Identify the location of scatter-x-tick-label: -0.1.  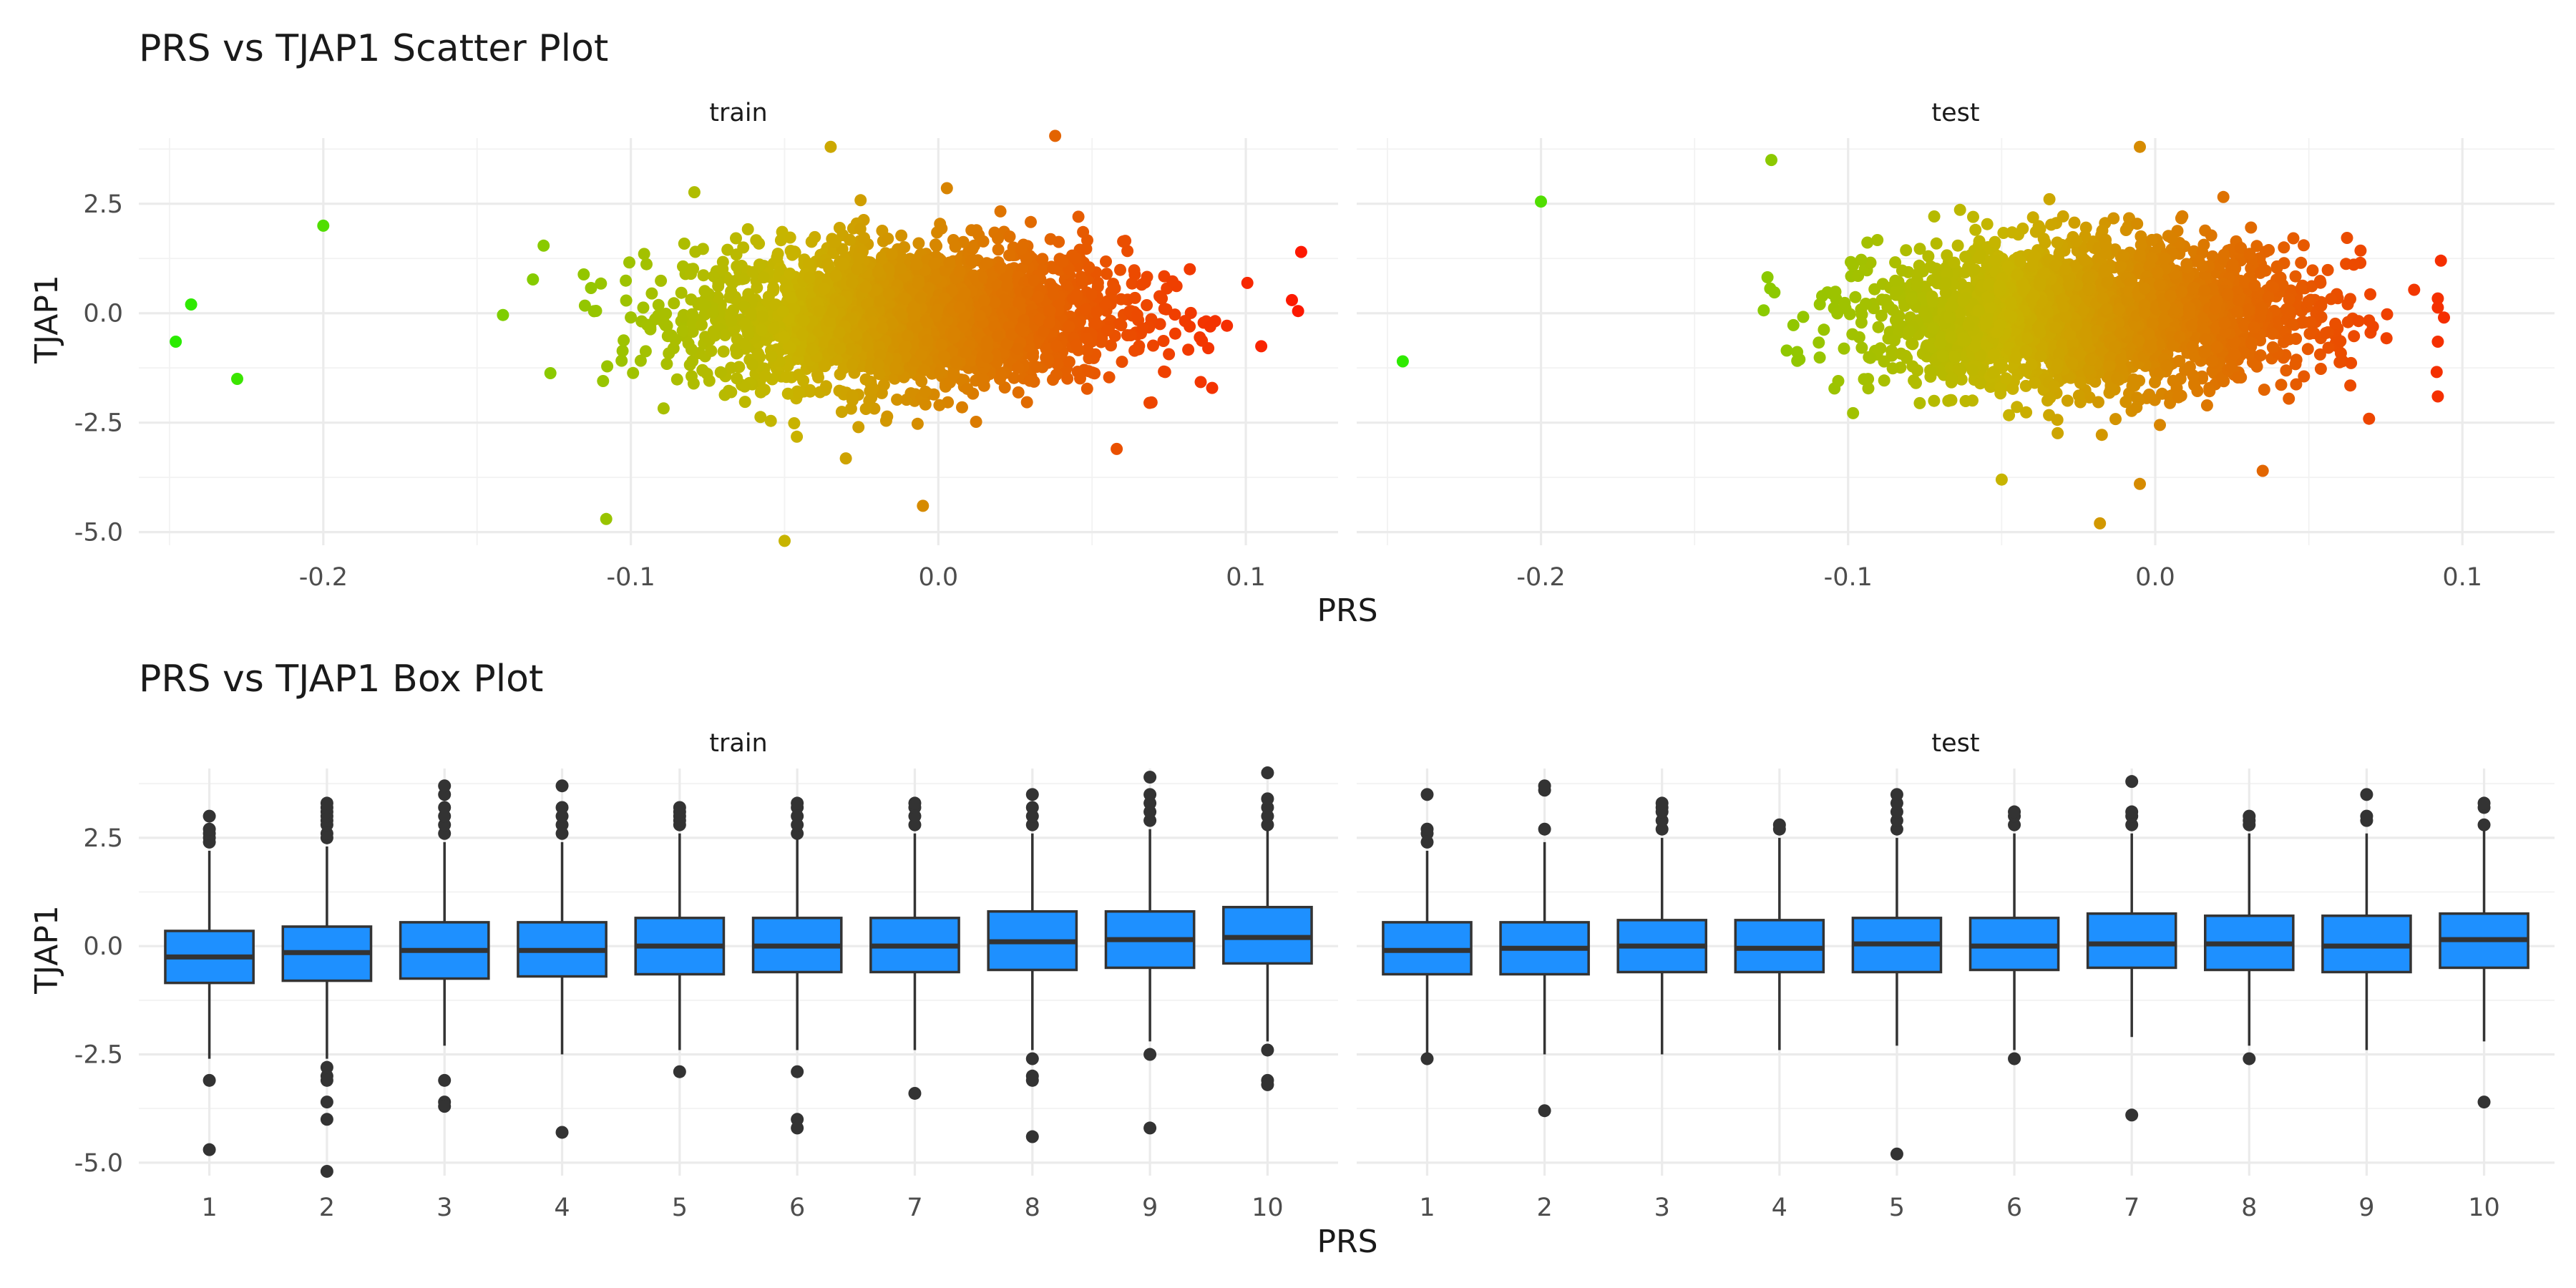
(630, 577).